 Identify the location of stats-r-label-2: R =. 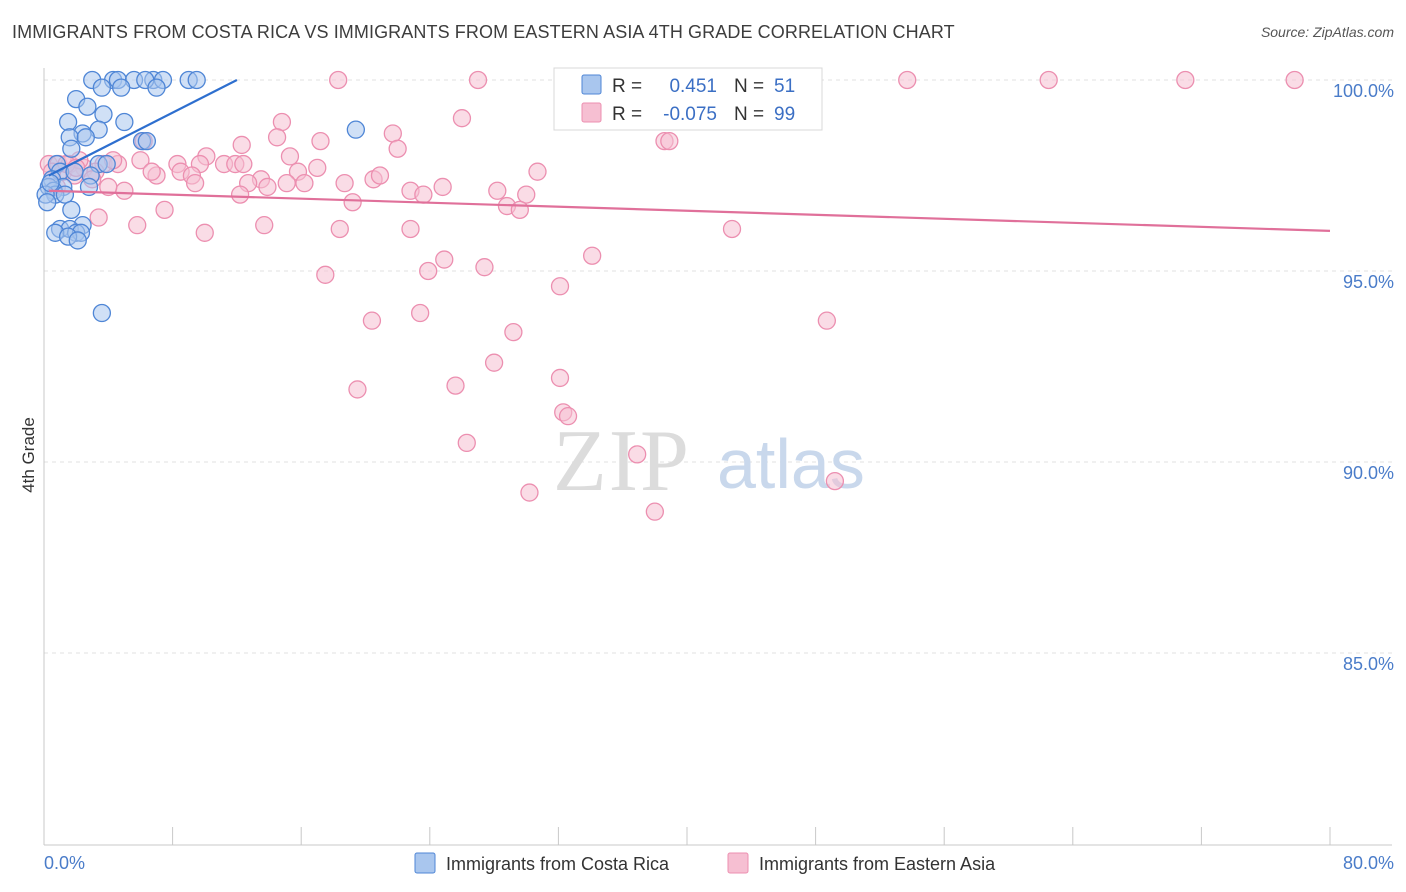
(627, 114).